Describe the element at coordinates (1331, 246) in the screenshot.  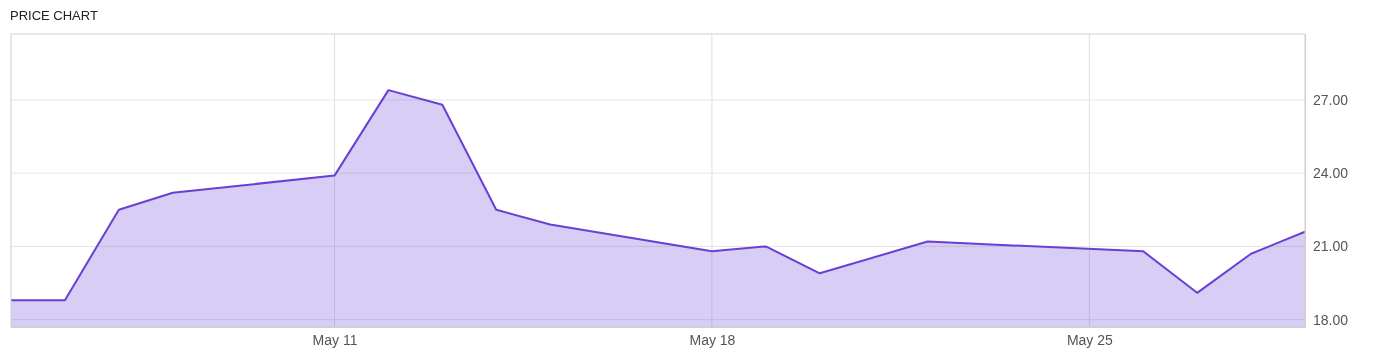
I see `y-tick-label: 21.00` at that location.